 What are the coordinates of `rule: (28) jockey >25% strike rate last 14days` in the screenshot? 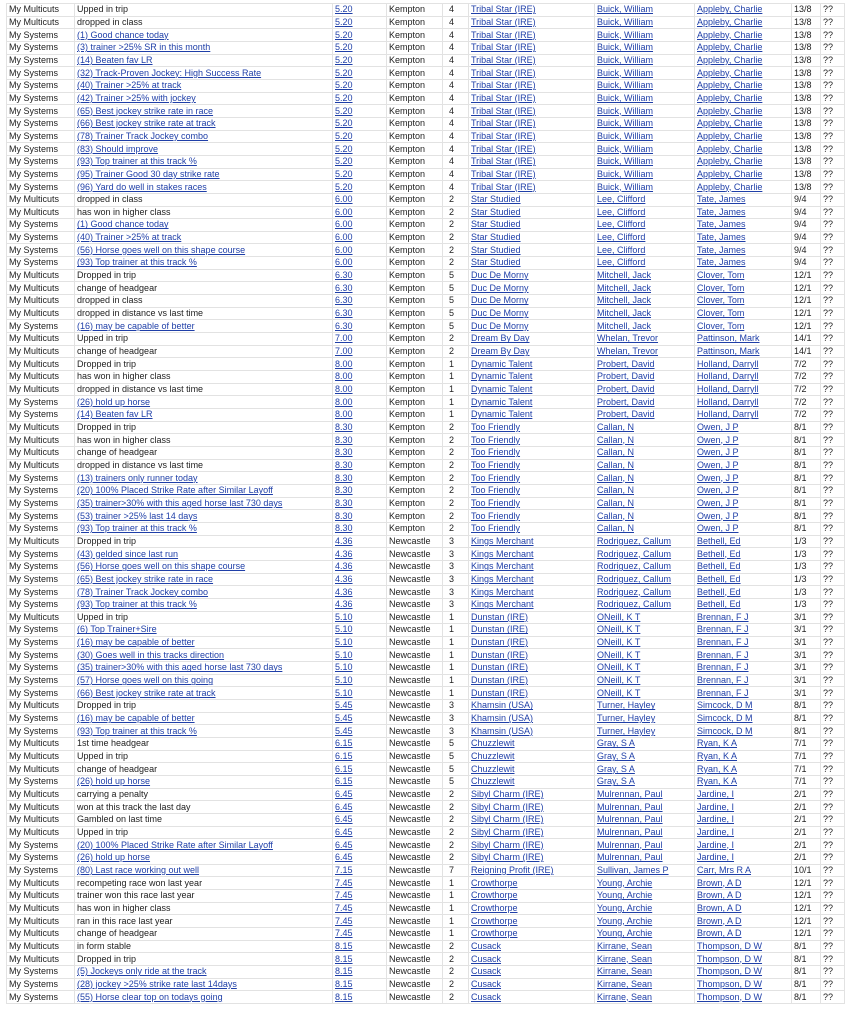 It's located at (203, 984).